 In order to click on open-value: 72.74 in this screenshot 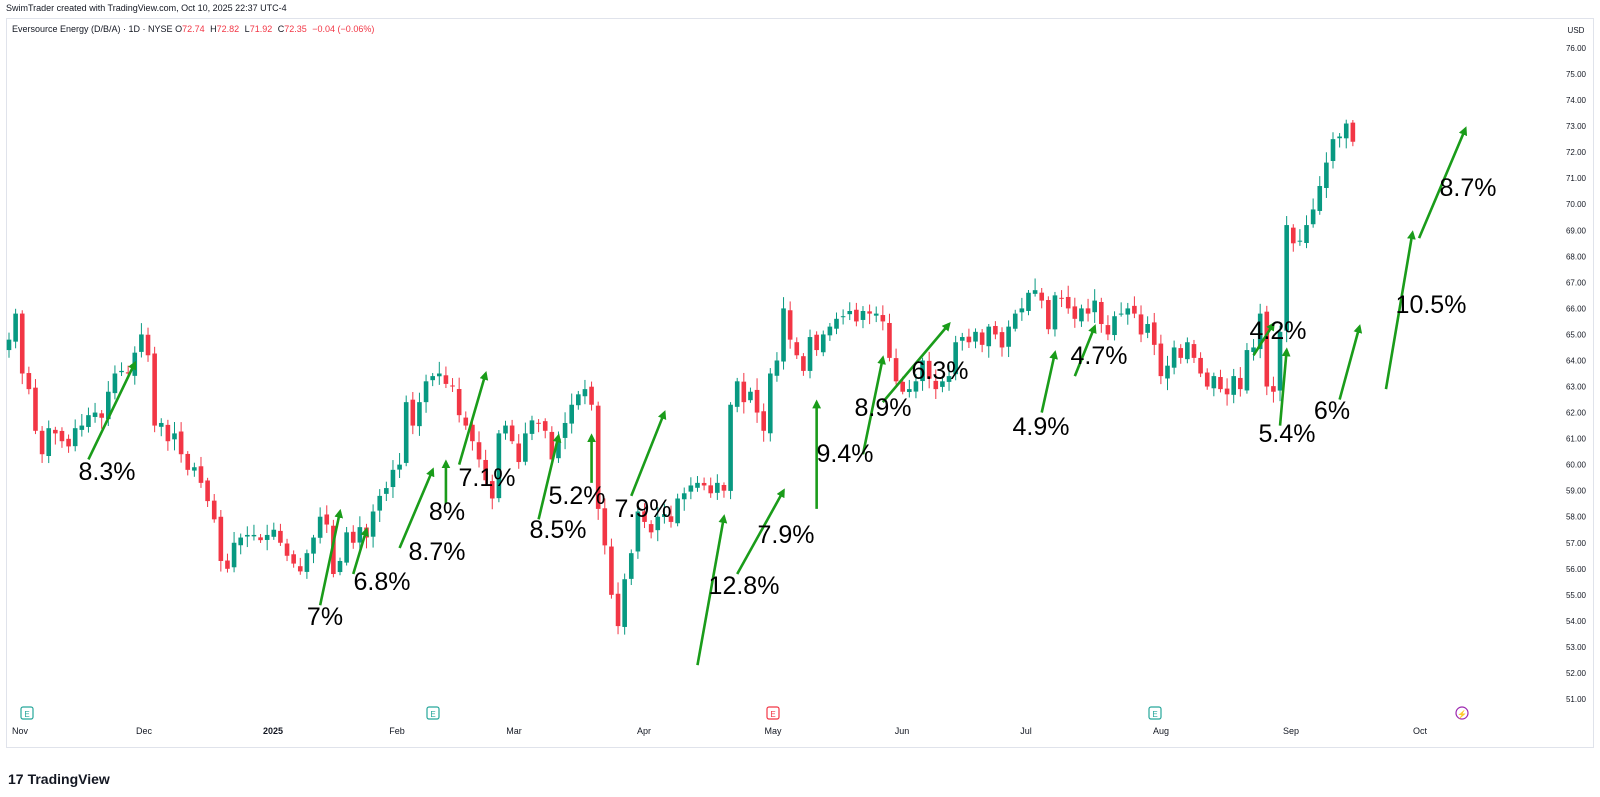, I will do `click(193, 29)`.